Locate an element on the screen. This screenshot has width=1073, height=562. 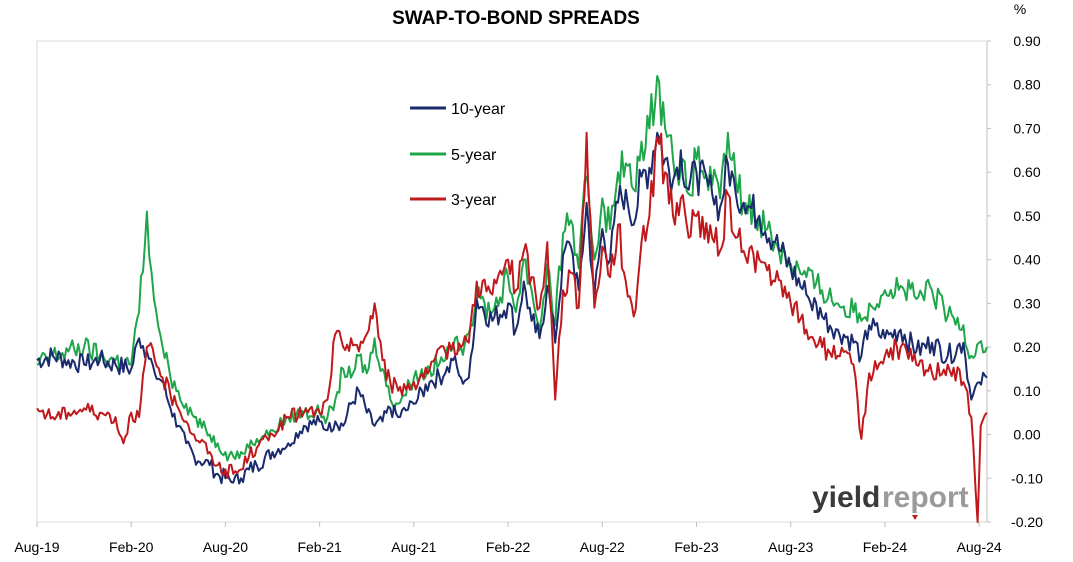
x-tick-label: Aug-22 is located at coordinates (602, 547).